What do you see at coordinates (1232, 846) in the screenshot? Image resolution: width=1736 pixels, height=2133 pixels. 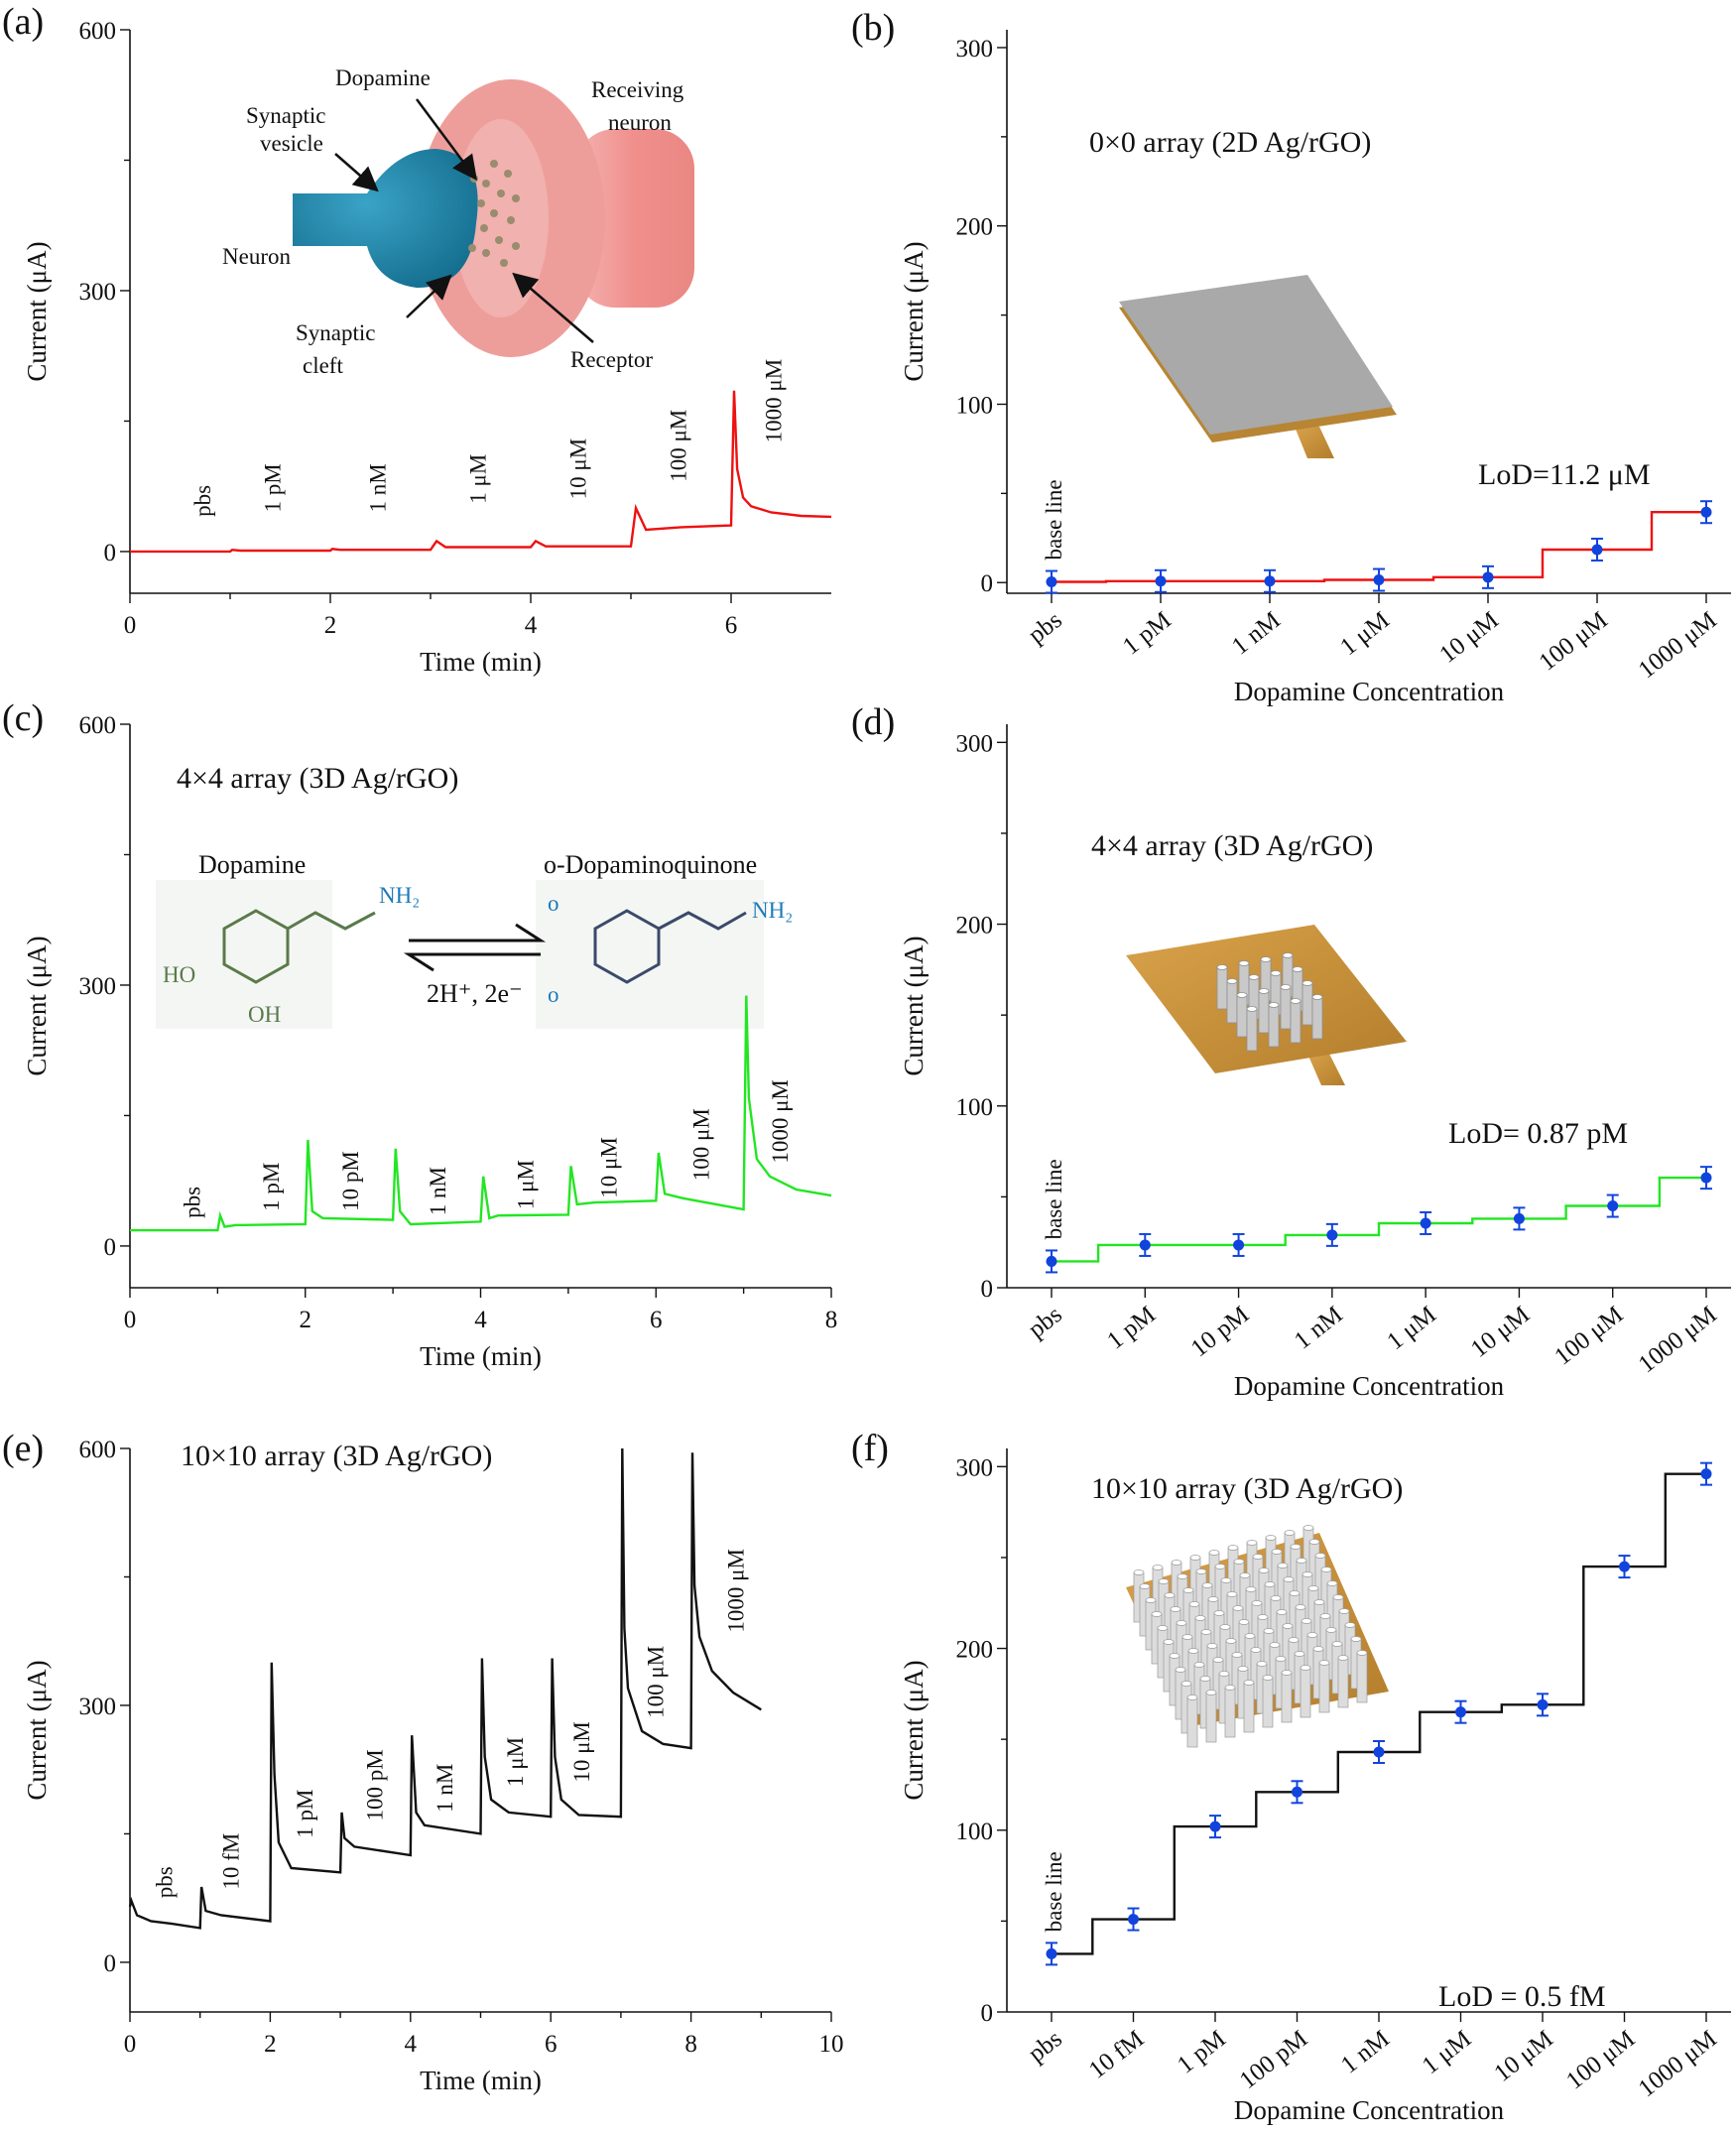 I see `chart-title-d: 4×4 array (3D Ag/rGO)` at bounding box center [1232, 846].